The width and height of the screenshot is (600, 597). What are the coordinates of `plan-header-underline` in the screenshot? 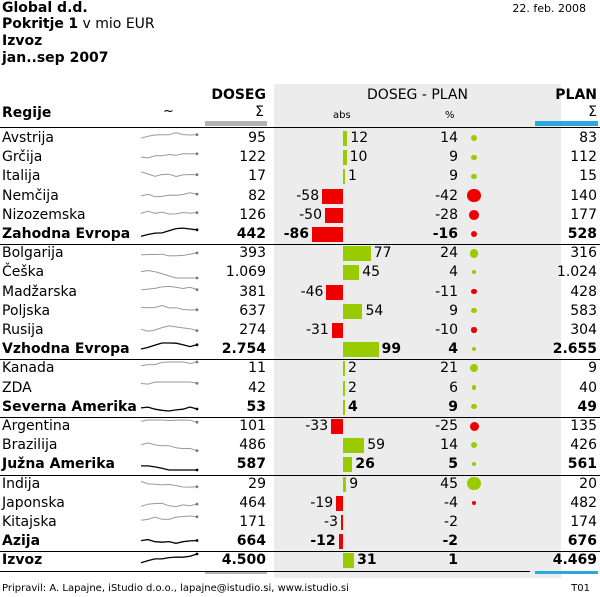 It's located at (566, 123).